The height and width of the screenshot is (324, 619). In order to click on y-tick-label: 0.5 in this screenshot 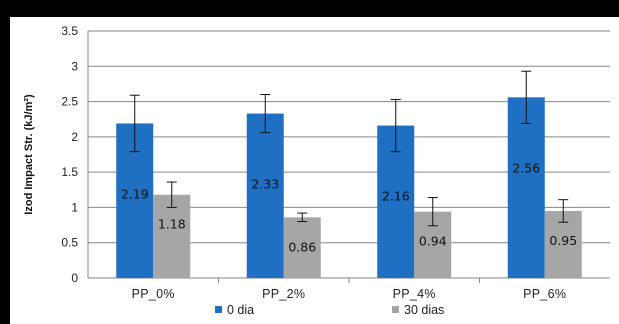, I will do `click(69, 243)`.